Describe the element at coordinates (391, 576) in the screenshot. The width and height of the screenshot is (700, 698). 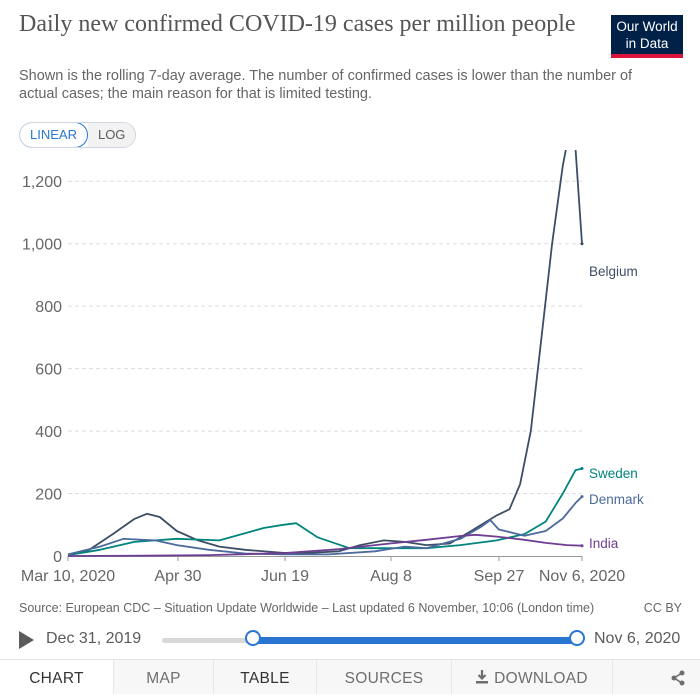
I see `x-tick-label: Aug 8` at that location.